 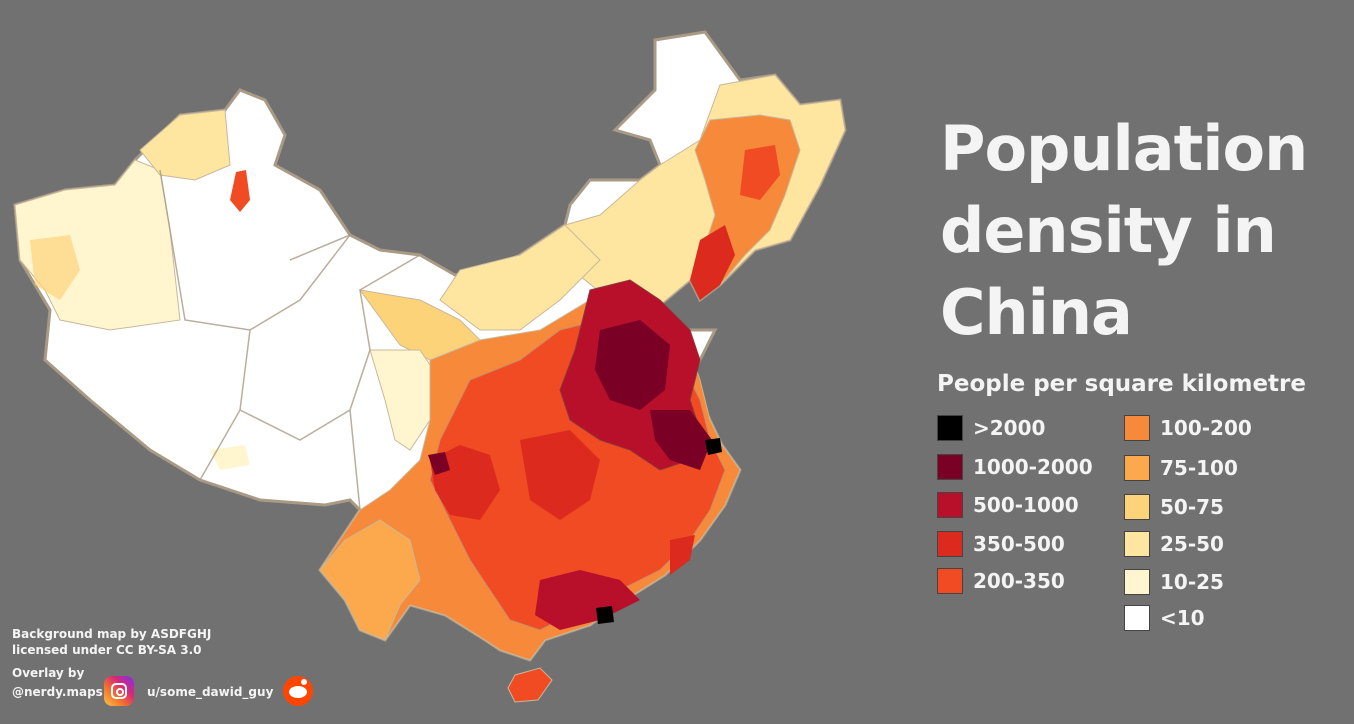 I want to click on region-urumqi, so click(x=240, y=191).